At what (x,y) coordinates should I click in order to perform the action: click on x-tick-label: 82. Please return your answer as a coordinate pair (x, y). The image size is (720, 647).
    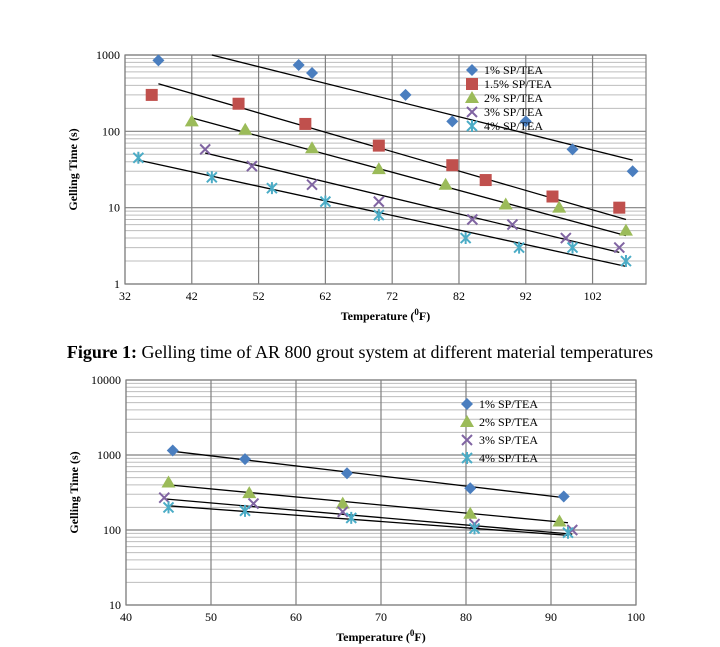
    Looking at the image, I should click on (459, 296).